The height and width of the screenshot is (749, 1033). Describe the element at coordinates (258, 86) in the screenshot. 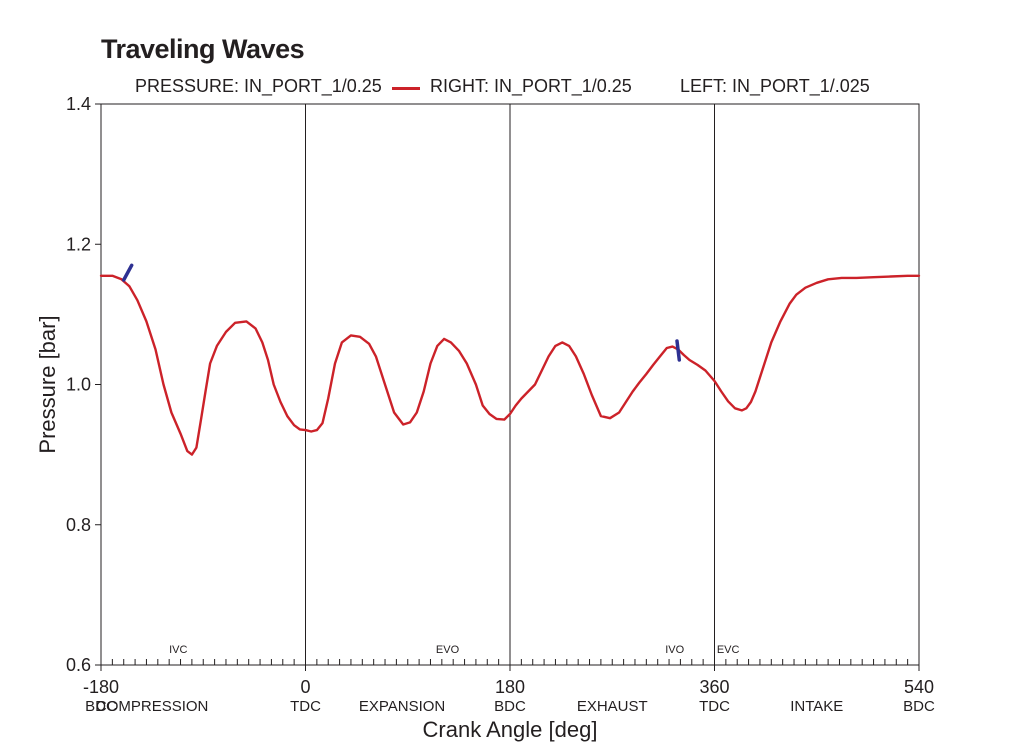

I see `legend-item-pressure: PRESSURE: IN_PORT_1/0.25` at that location.